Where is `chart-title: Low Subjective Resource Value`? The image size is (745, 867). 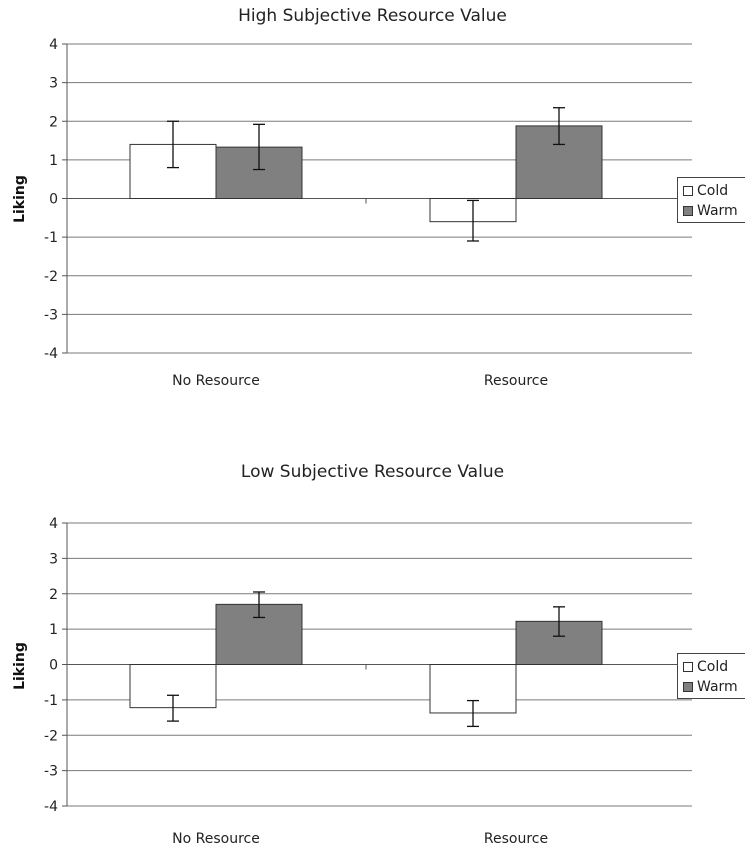
chart-title: Low Subjective Resource Value is located at coordinates (372, 472).